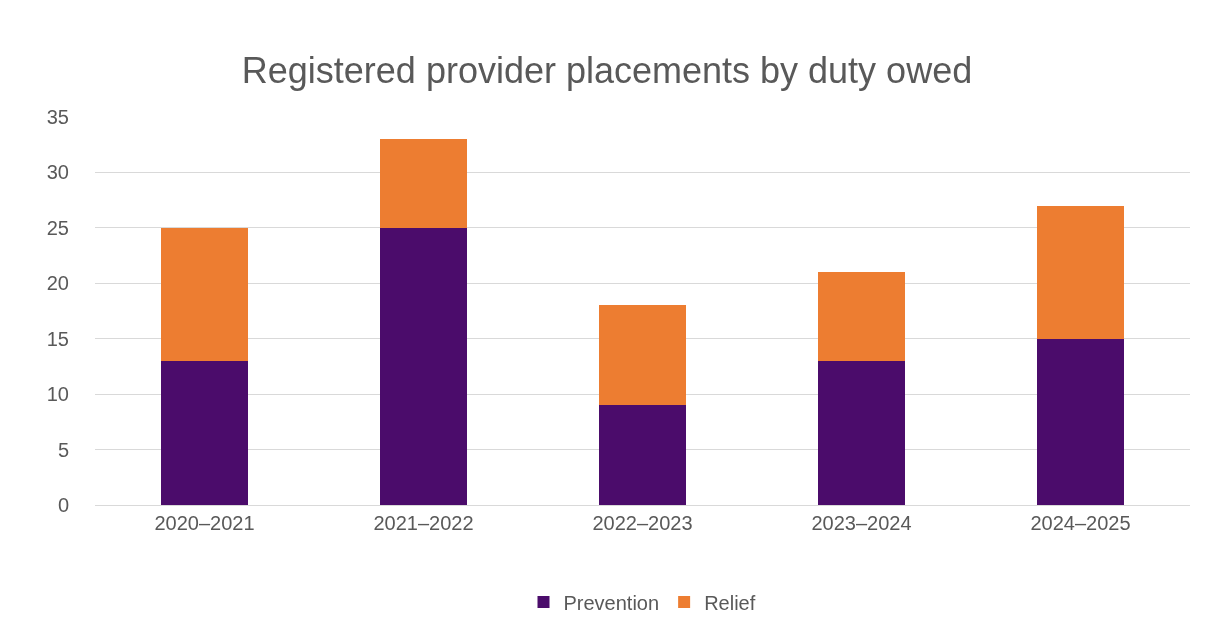  Describe the element at coordinates (57, 338) in the screenshot. I see `y-tick-label: 15` at that location.